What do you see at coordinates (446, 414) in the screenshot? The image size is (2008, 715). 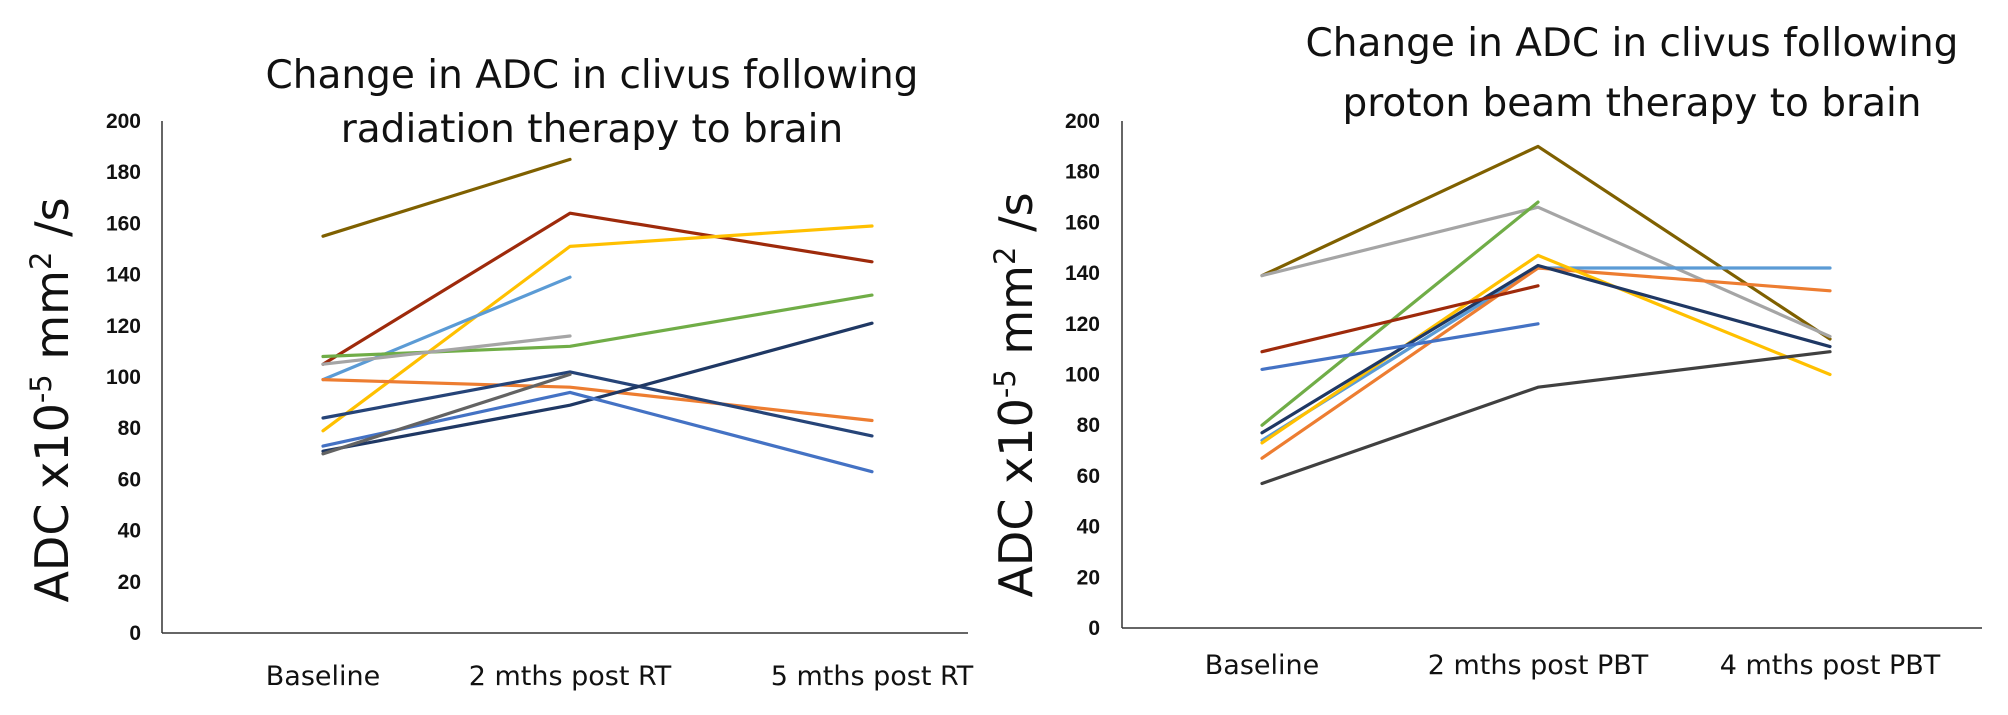 I see `series-line-s11` at bounding box center [446, 414].